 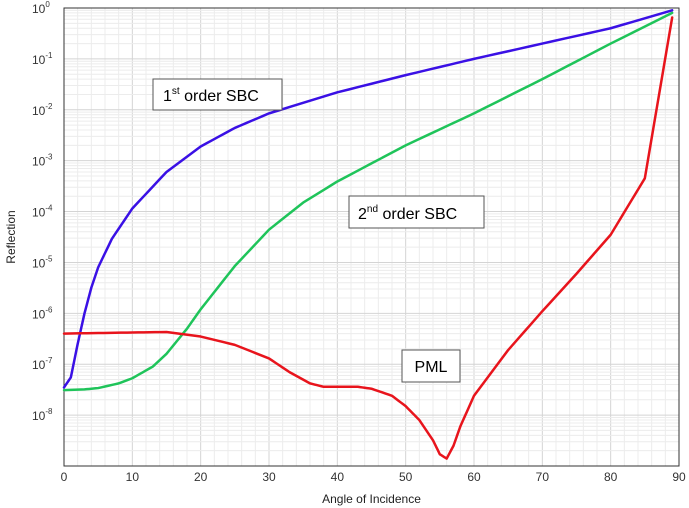 What do you see at coordinates (42, 59) in the screenshot?
I see `y-tick-label: 10⁻¹` at bounding box center [42, 59].